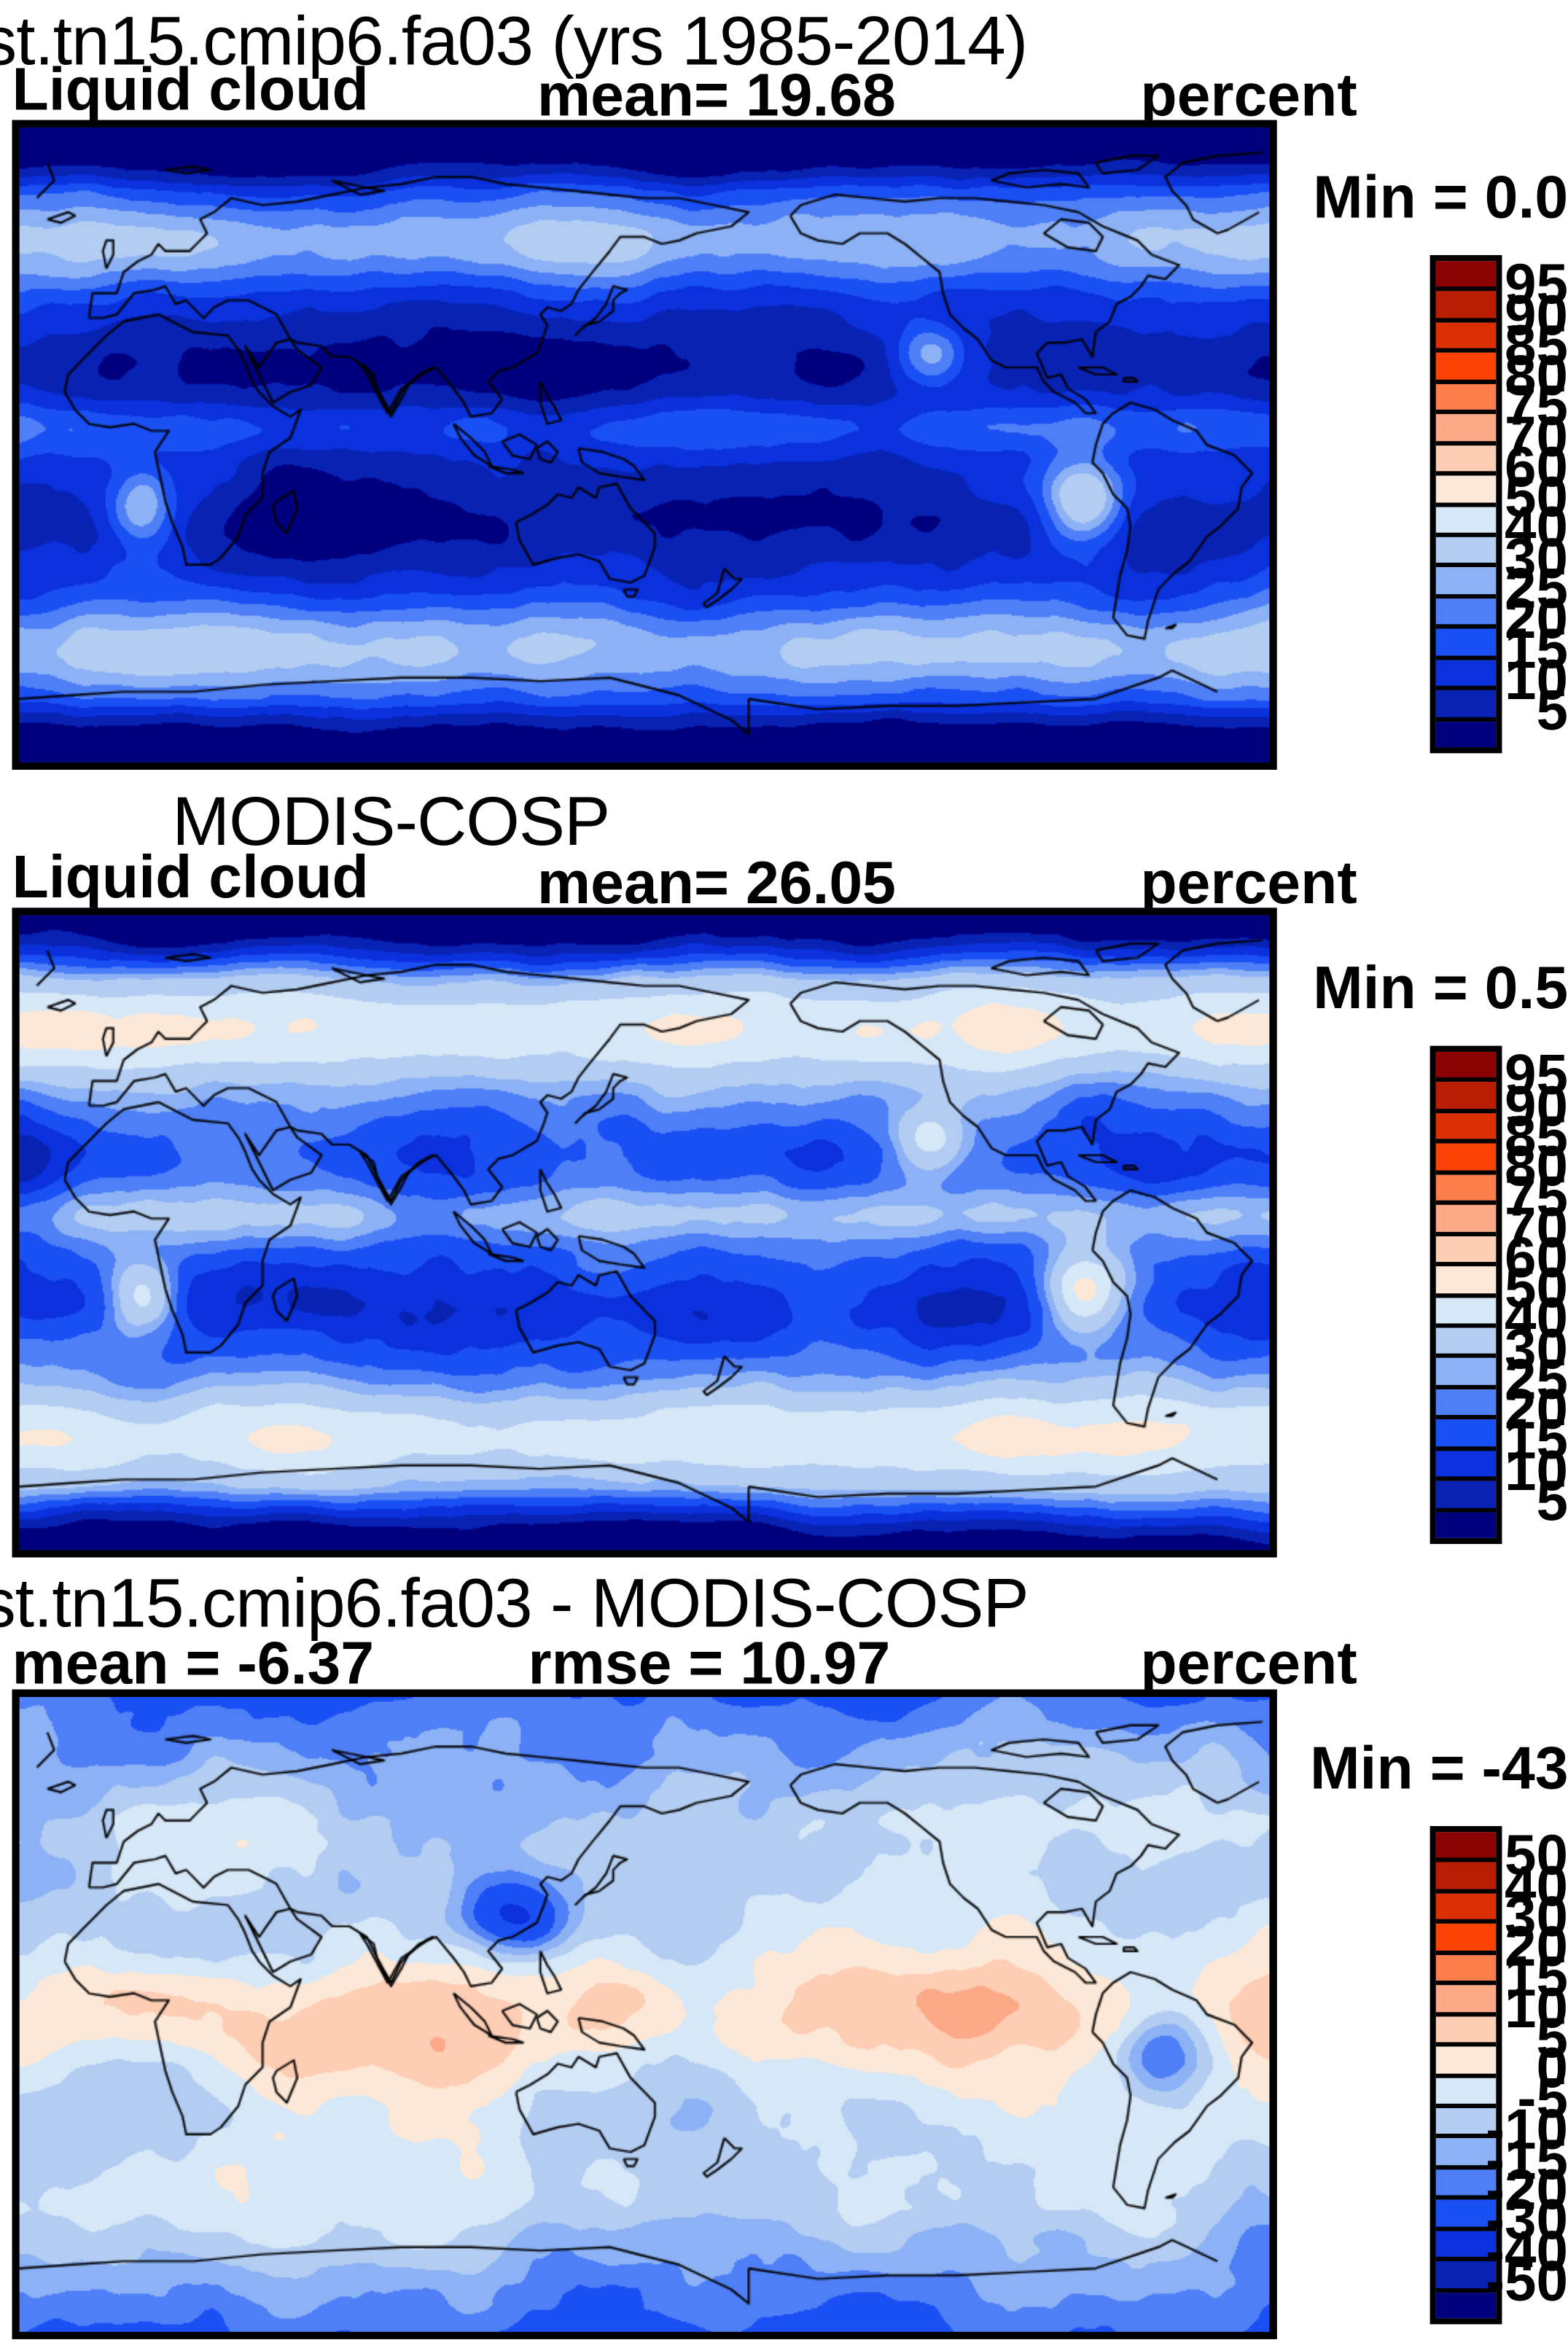 Image resolution: width=1568 pixels, height=2348 pixels. What do you see at coordinates (717, 884) in the screenshot?
I see `panel2-mean-label: mean= 26.05` at bounding box center [717, 884].